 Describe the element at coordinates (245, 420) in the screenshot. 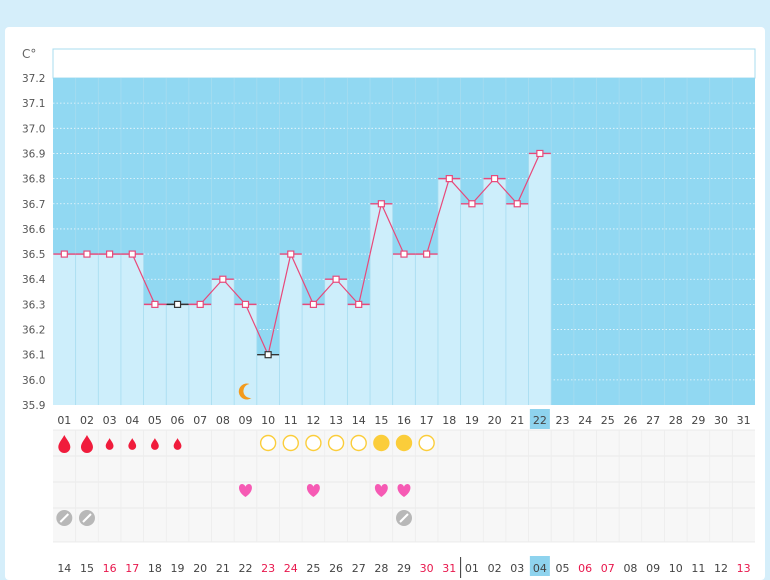

I see `x-tick-label: 09` at that location.